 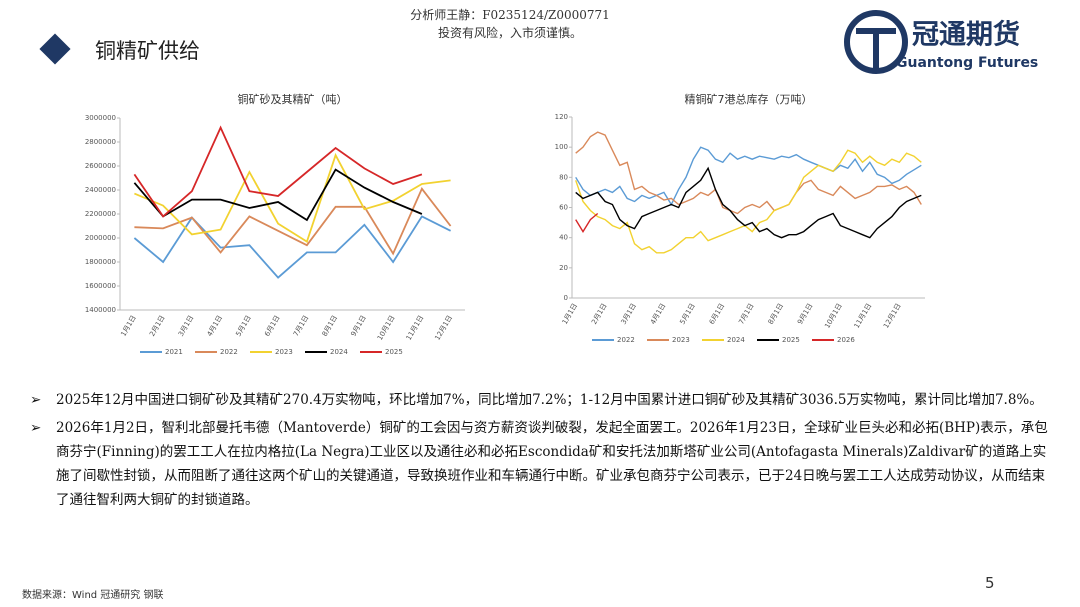 What do you see at coordinates (100, 142) in the screenshot?
I see `y-tick-label: 2800000` at bounding box center [100, 142].